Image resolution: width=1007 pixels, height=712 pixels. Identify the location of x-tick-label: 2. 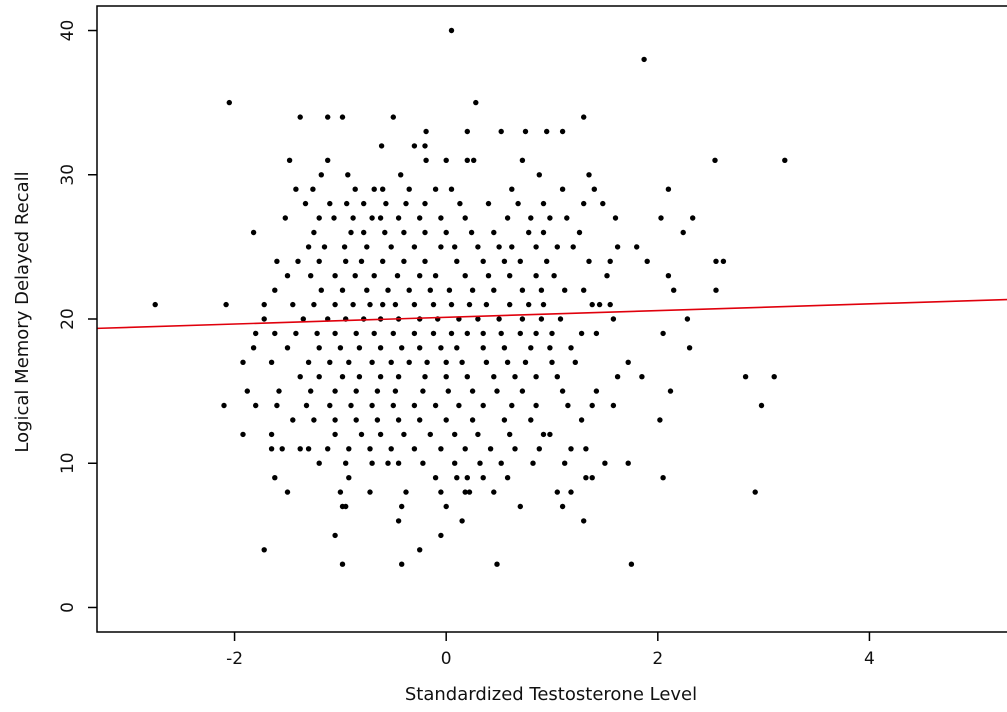
(657, 659).